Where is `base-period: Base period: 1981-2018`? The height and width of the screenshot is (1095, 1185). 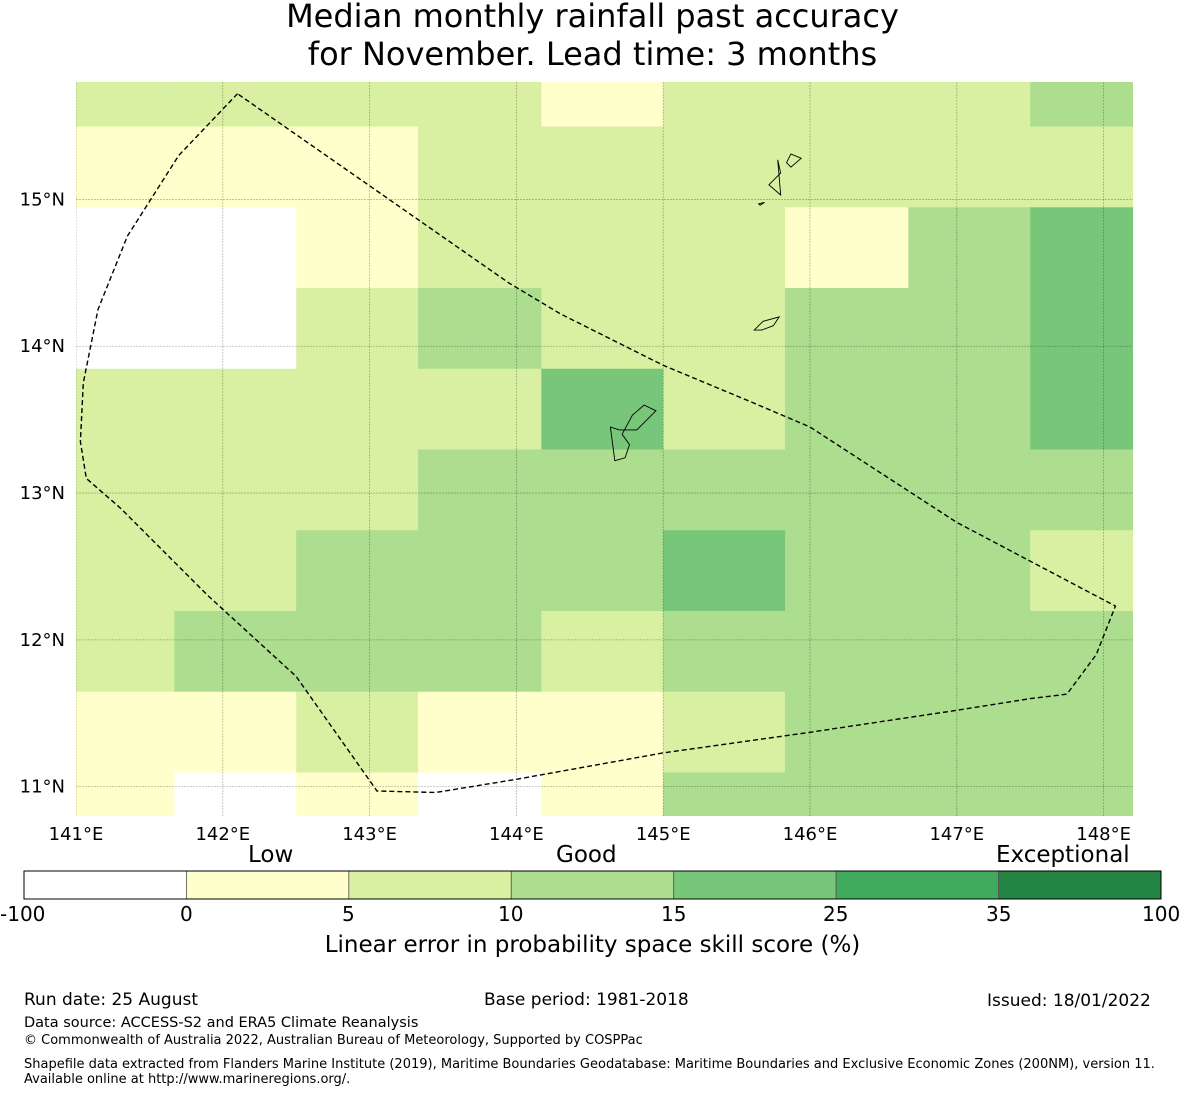
base-period: Base period: 1981-2018 is located at coordinates (586, 1000).